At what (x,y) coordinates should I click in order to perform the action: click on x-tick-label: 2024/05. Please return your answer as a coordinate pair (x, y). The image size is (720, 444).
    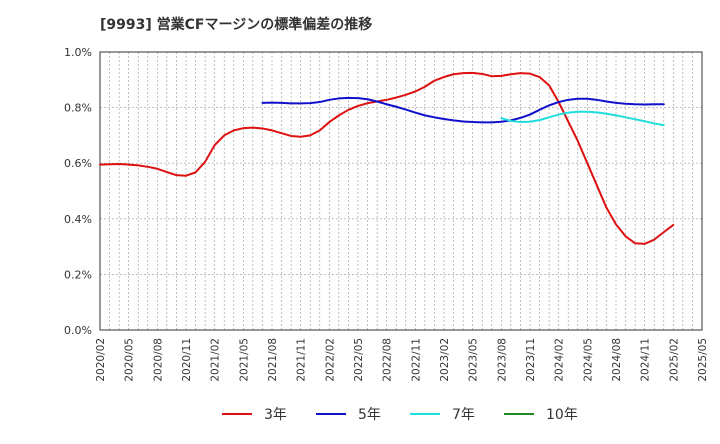
    Looking at the image, I should click on (588, 360).